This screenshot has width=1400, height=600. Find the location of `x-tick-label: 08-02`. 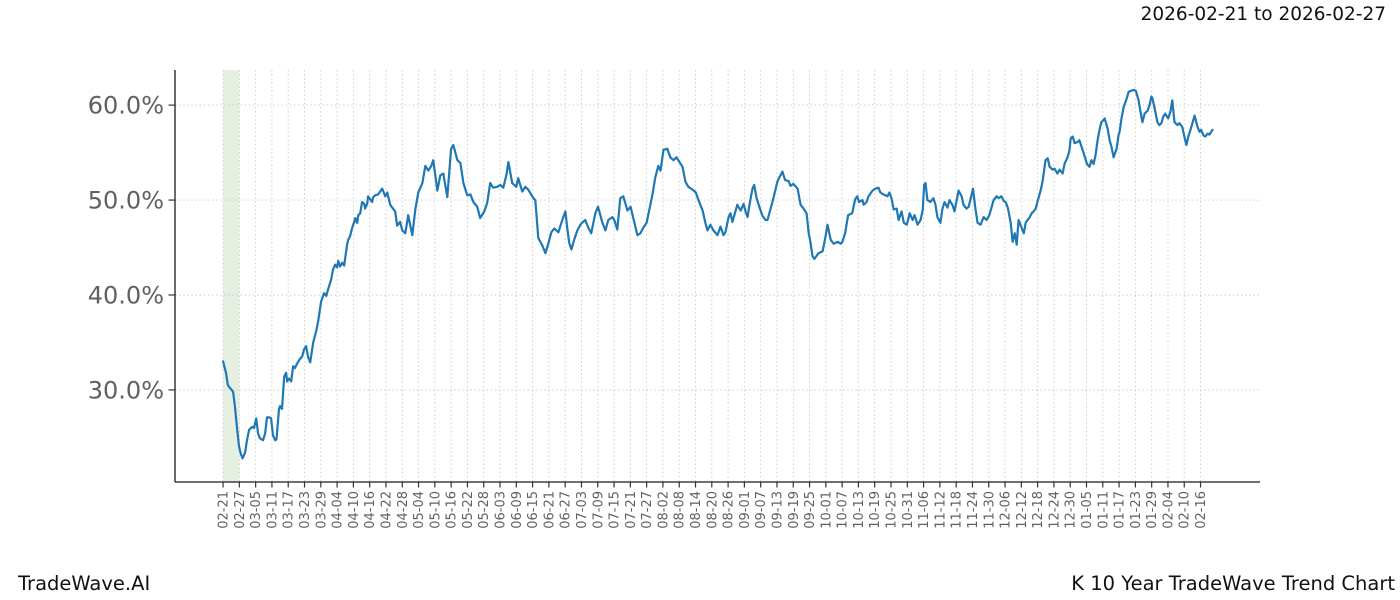

x-tick-label: 08-02 is located at coordinates (663, 510).